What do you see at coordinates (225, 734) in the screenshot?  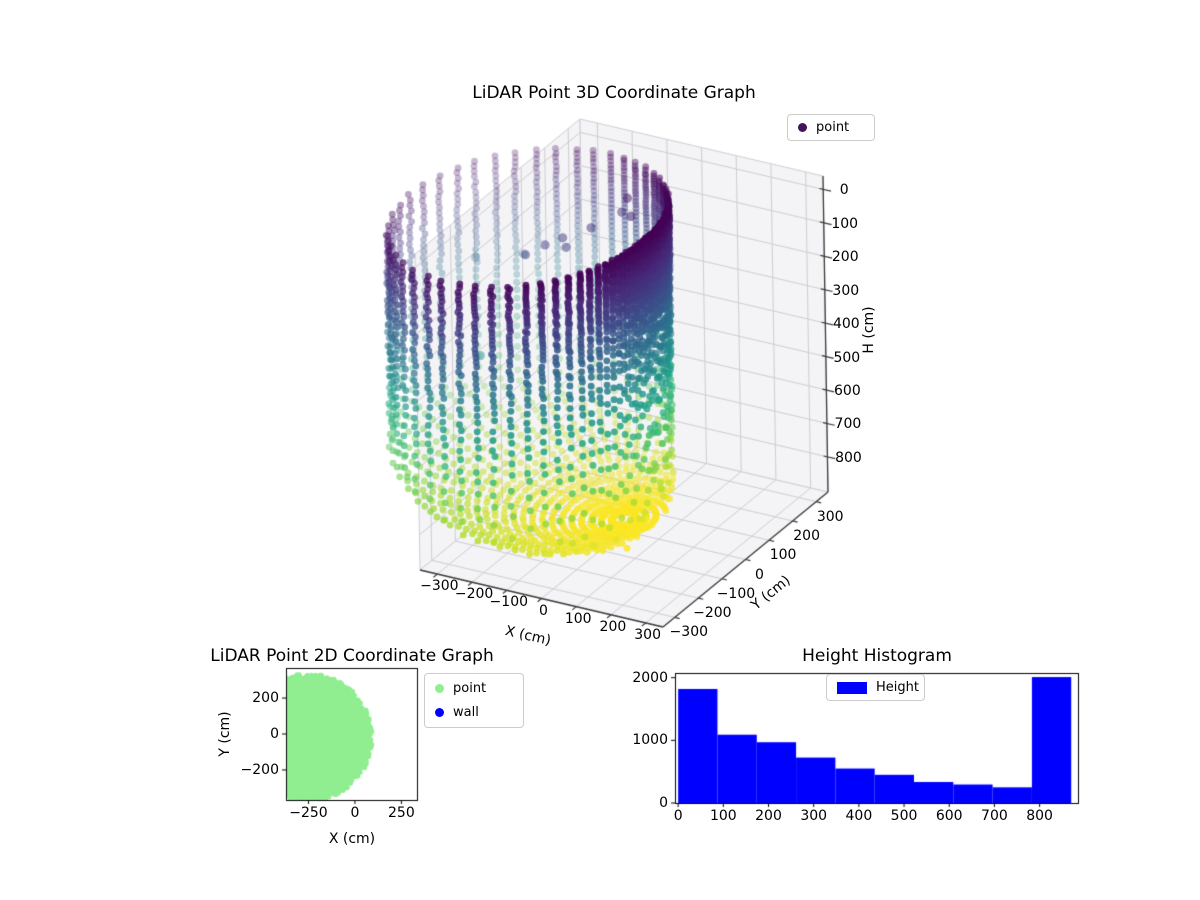 I see `plot2d-yaxis-label: Y (cm)` at bounding box center [225, 734].